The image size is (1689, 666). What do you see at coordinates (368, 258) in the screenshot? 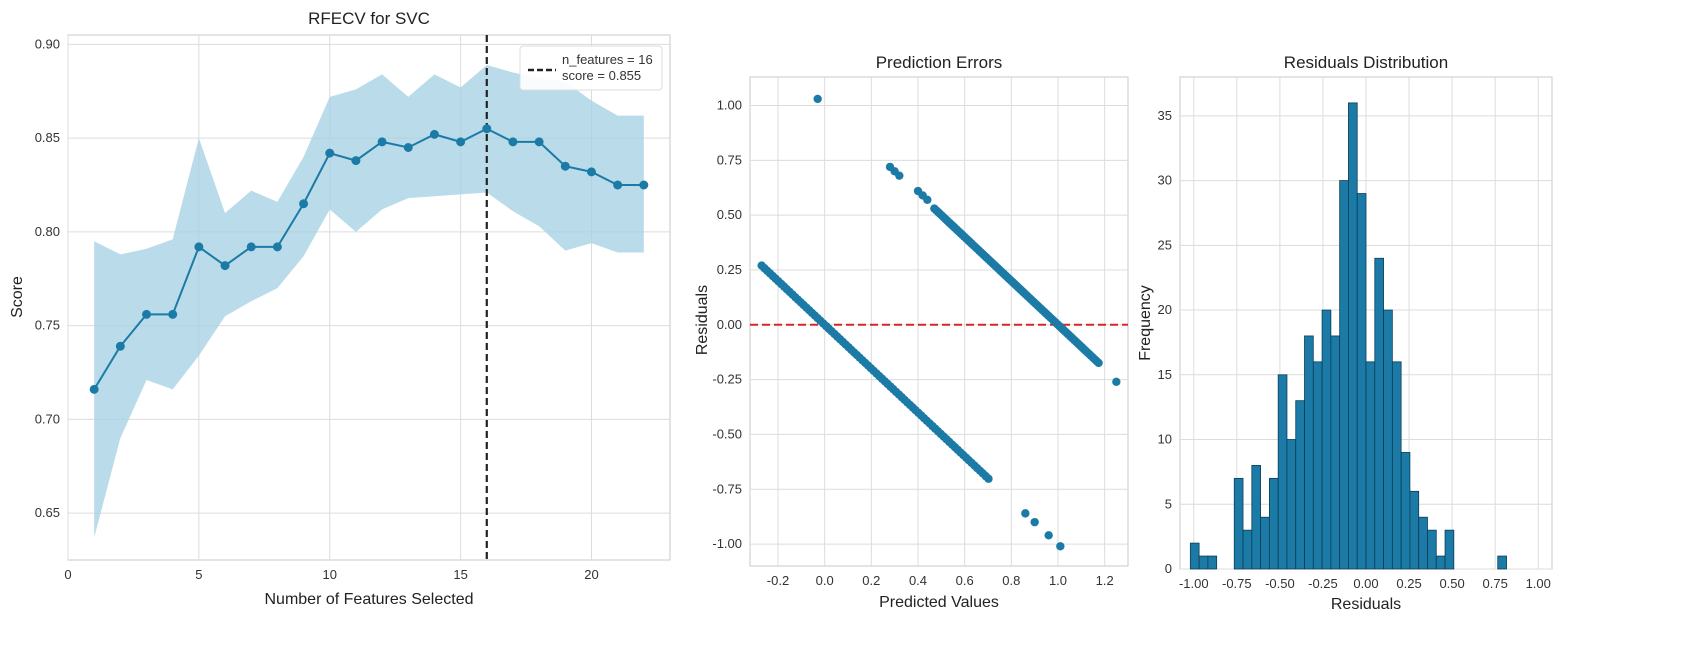
I see `rfecv-score-line` at bounding box center [368, 258].